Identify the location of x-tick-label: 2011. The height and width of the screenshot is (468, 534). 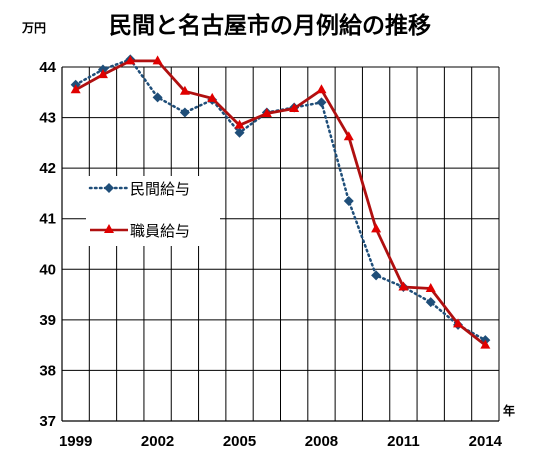
(403, 441).